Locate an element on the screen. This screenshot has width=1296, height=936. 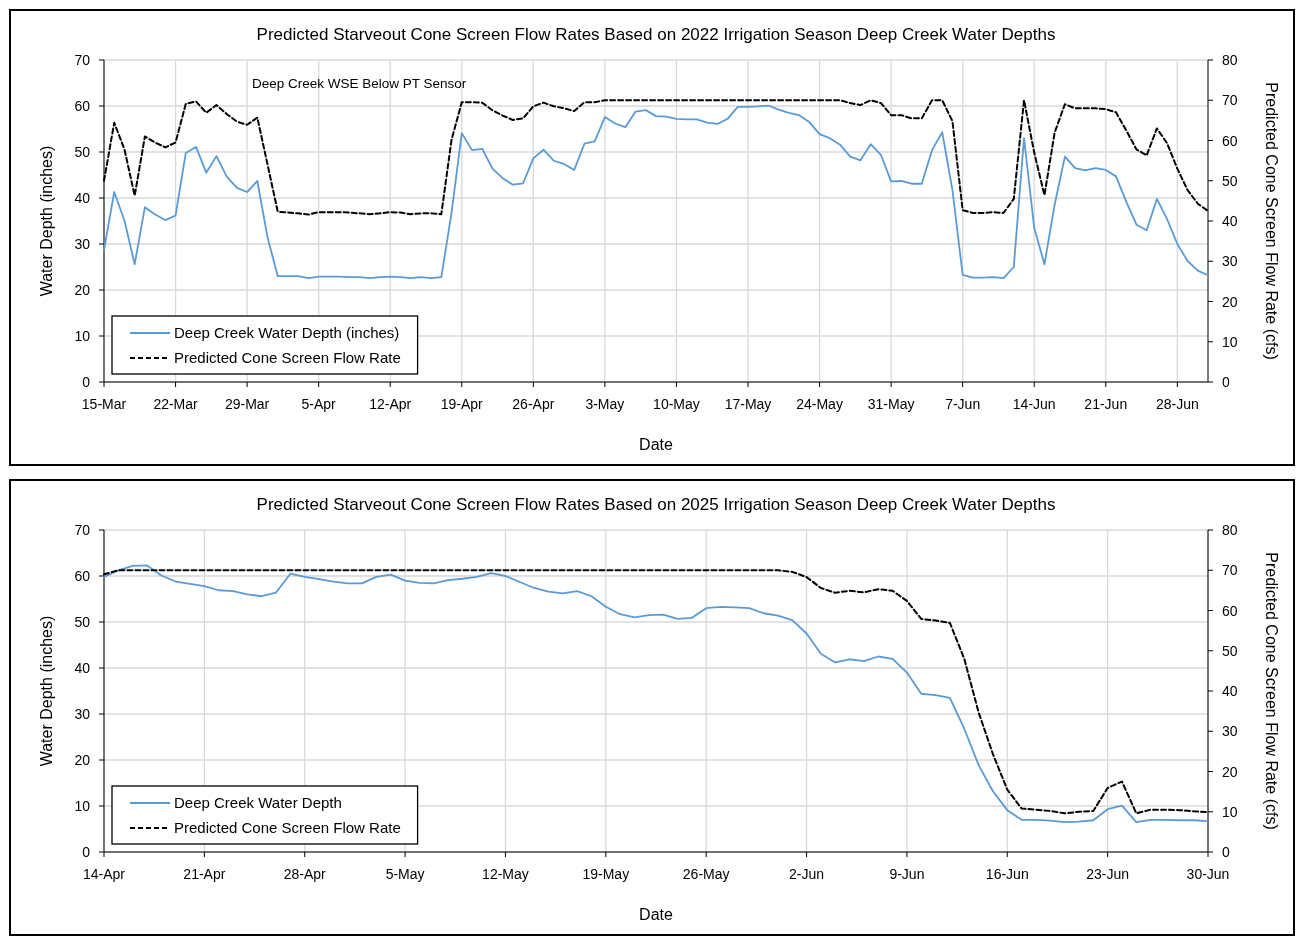
x-tick-label: 7-Jun is located at coordinates (963, 404).